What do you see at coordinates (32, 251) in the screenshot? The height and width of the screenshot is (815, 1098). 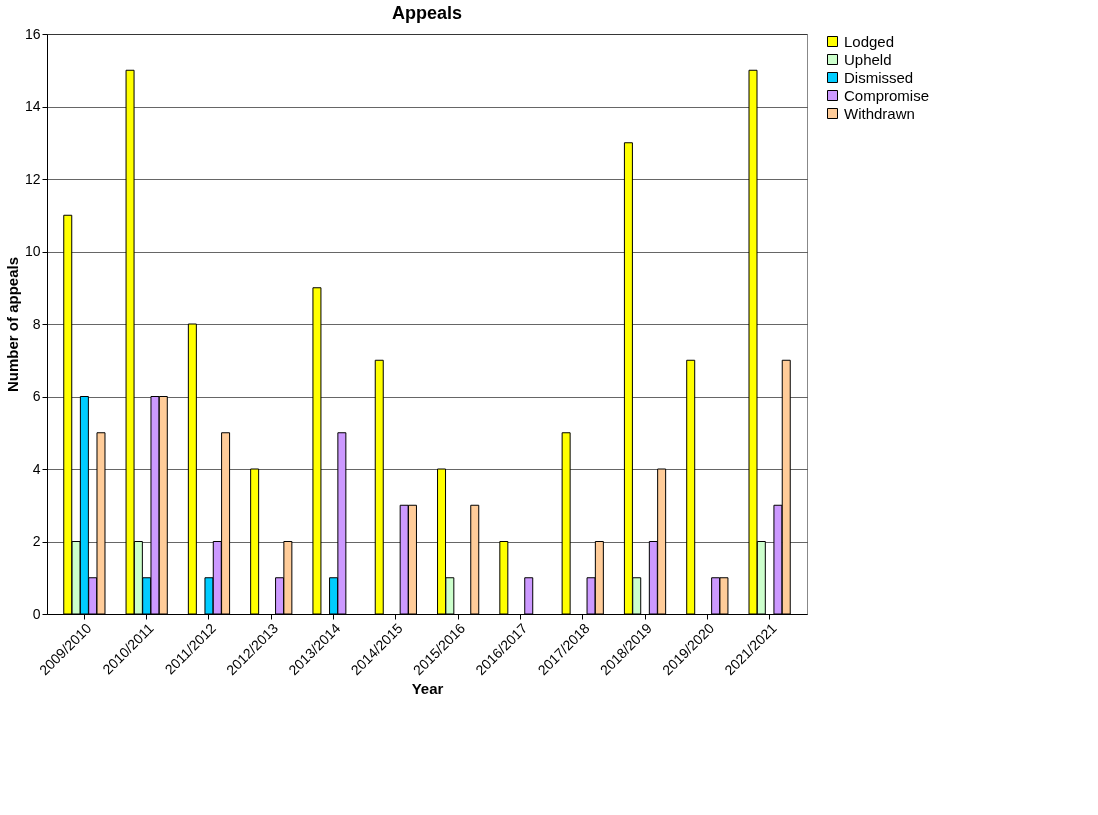 I see `y-tick-label: 10` at bounding box center [32, 251].